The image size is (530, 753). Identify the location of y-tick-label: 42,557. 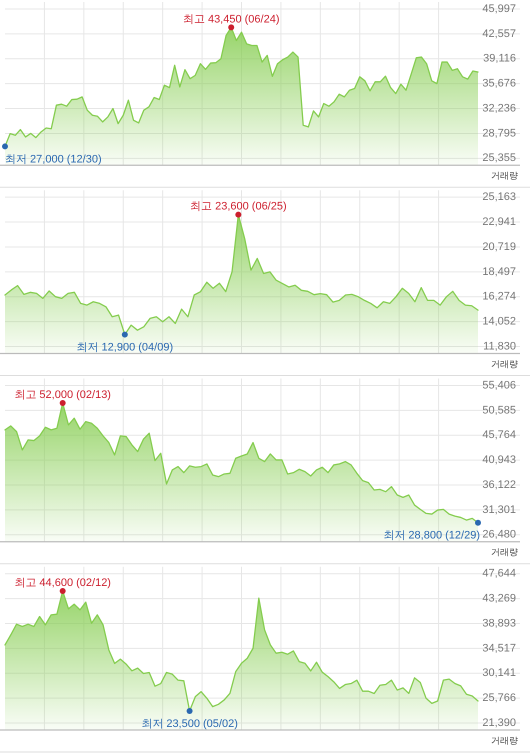
(499, 34).